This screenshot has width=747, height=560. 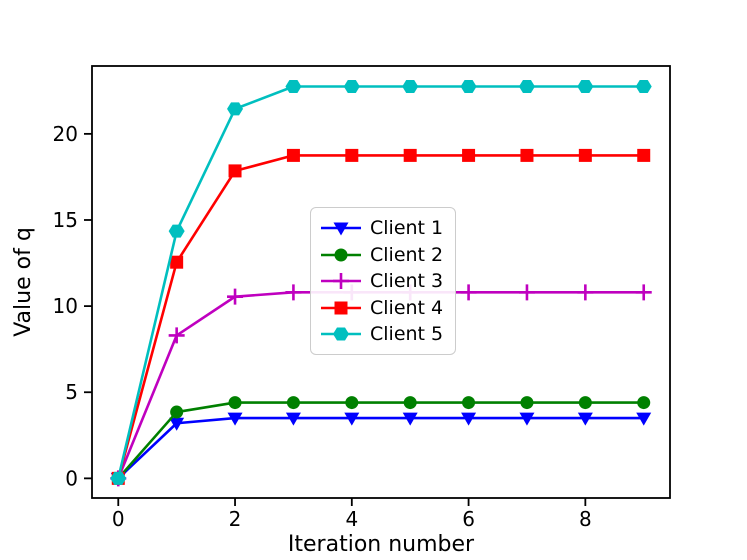 I want to click on x-axis-label: Iteration number, so click(x=381, y=544).